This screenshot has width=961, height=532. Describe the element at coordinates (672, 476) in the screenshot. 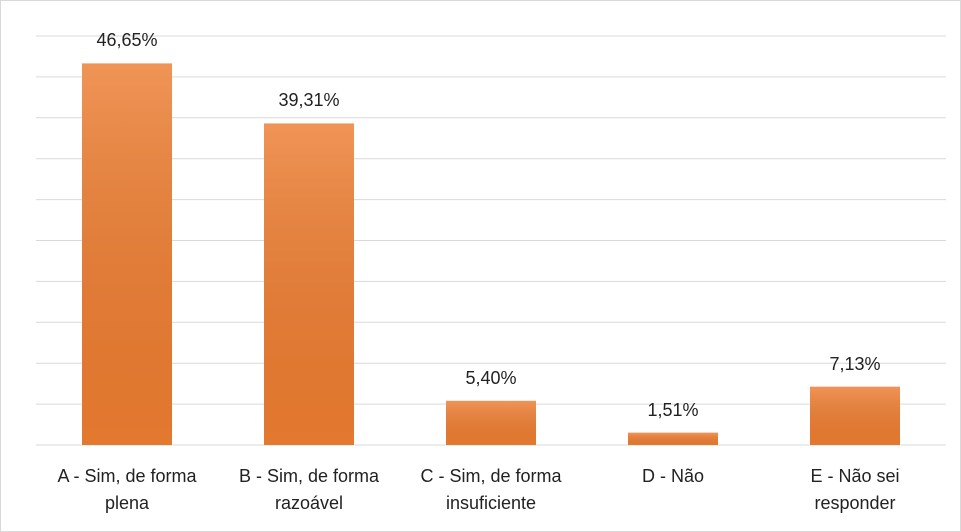

I see `x-tick-label: D - Não` at that location.